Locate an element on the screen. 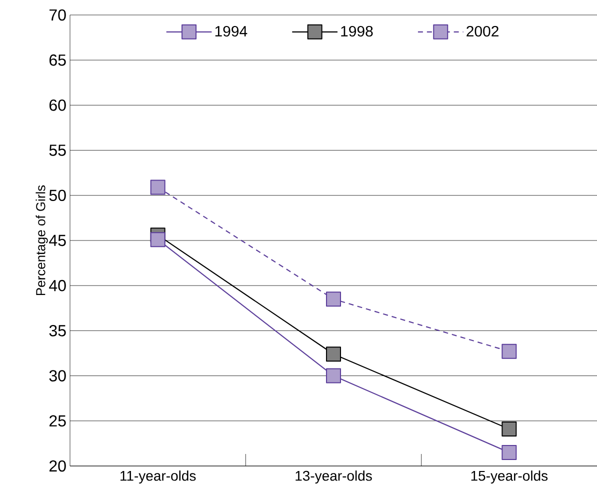 Image resolution: width=597 pixels, height=496 pixels. legend-label: 1994 is located at coordinates (231, 31).